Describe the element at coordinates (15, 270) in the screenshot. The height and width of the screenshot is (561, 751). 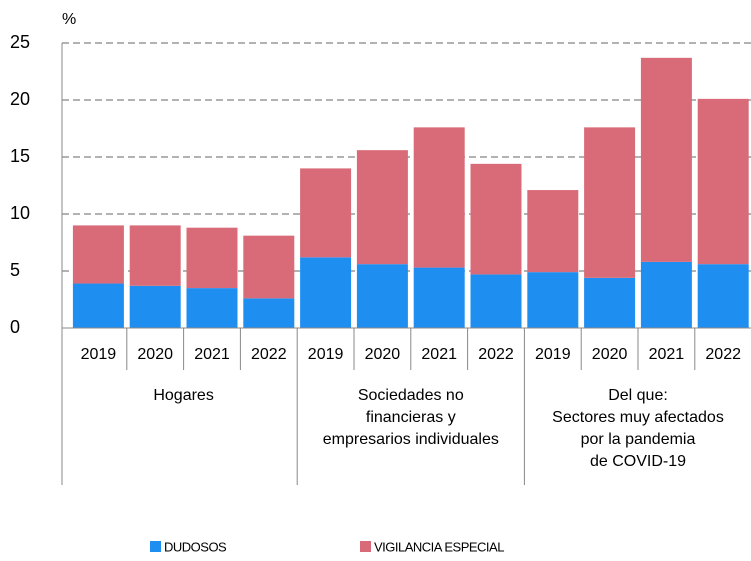
I see `y-tick-label: 5` at that location.